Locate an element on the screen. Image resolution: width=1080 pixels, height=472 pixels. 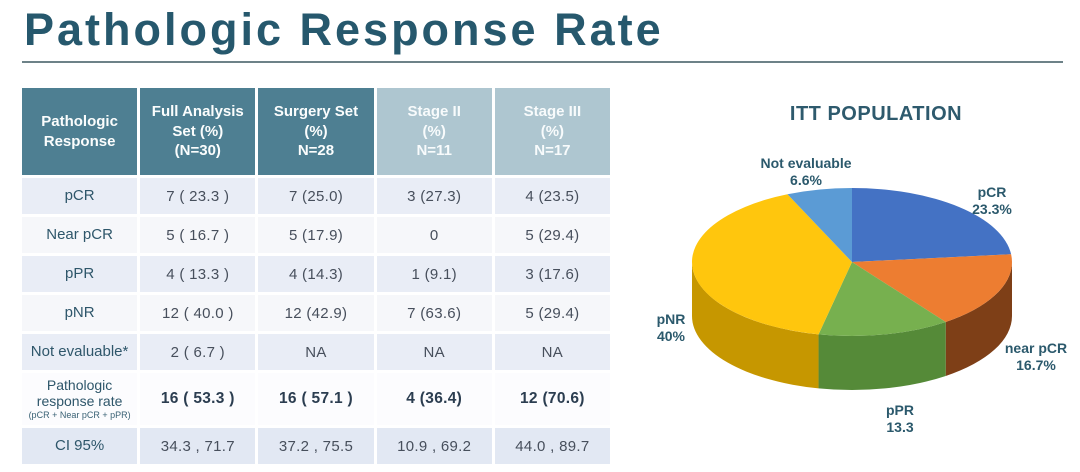
cell-pnr-col3: 7 (63.6) is located at coordinates (434, 313).